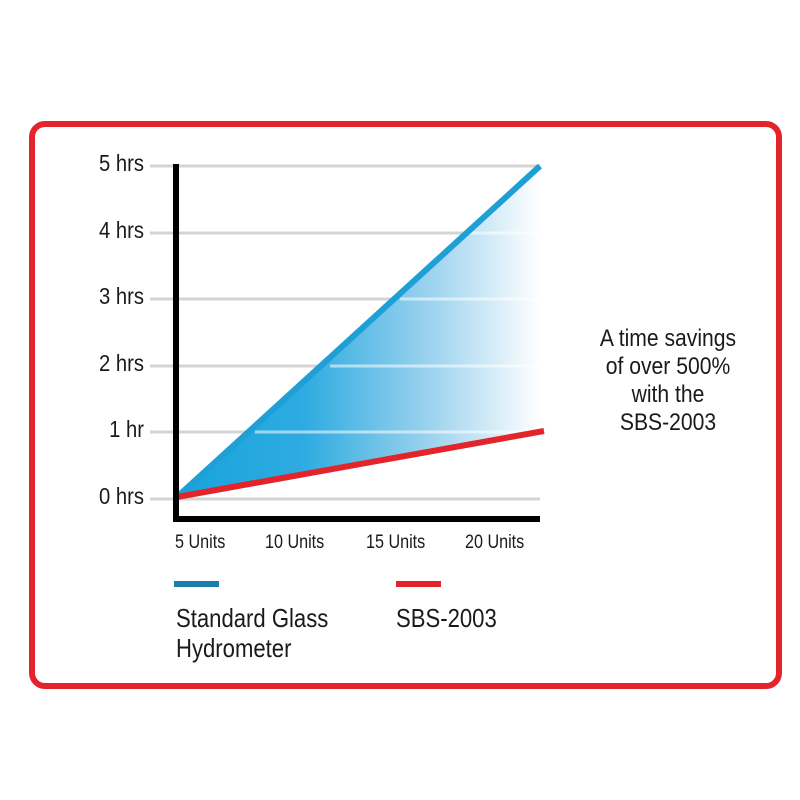 Image resolution: width=800 pixels, height=800 pixels. What do you see at coordinates (200, 542) in the screenshot?
I see `x-tick-label: 5 Units` at bounding box center [200, 542].